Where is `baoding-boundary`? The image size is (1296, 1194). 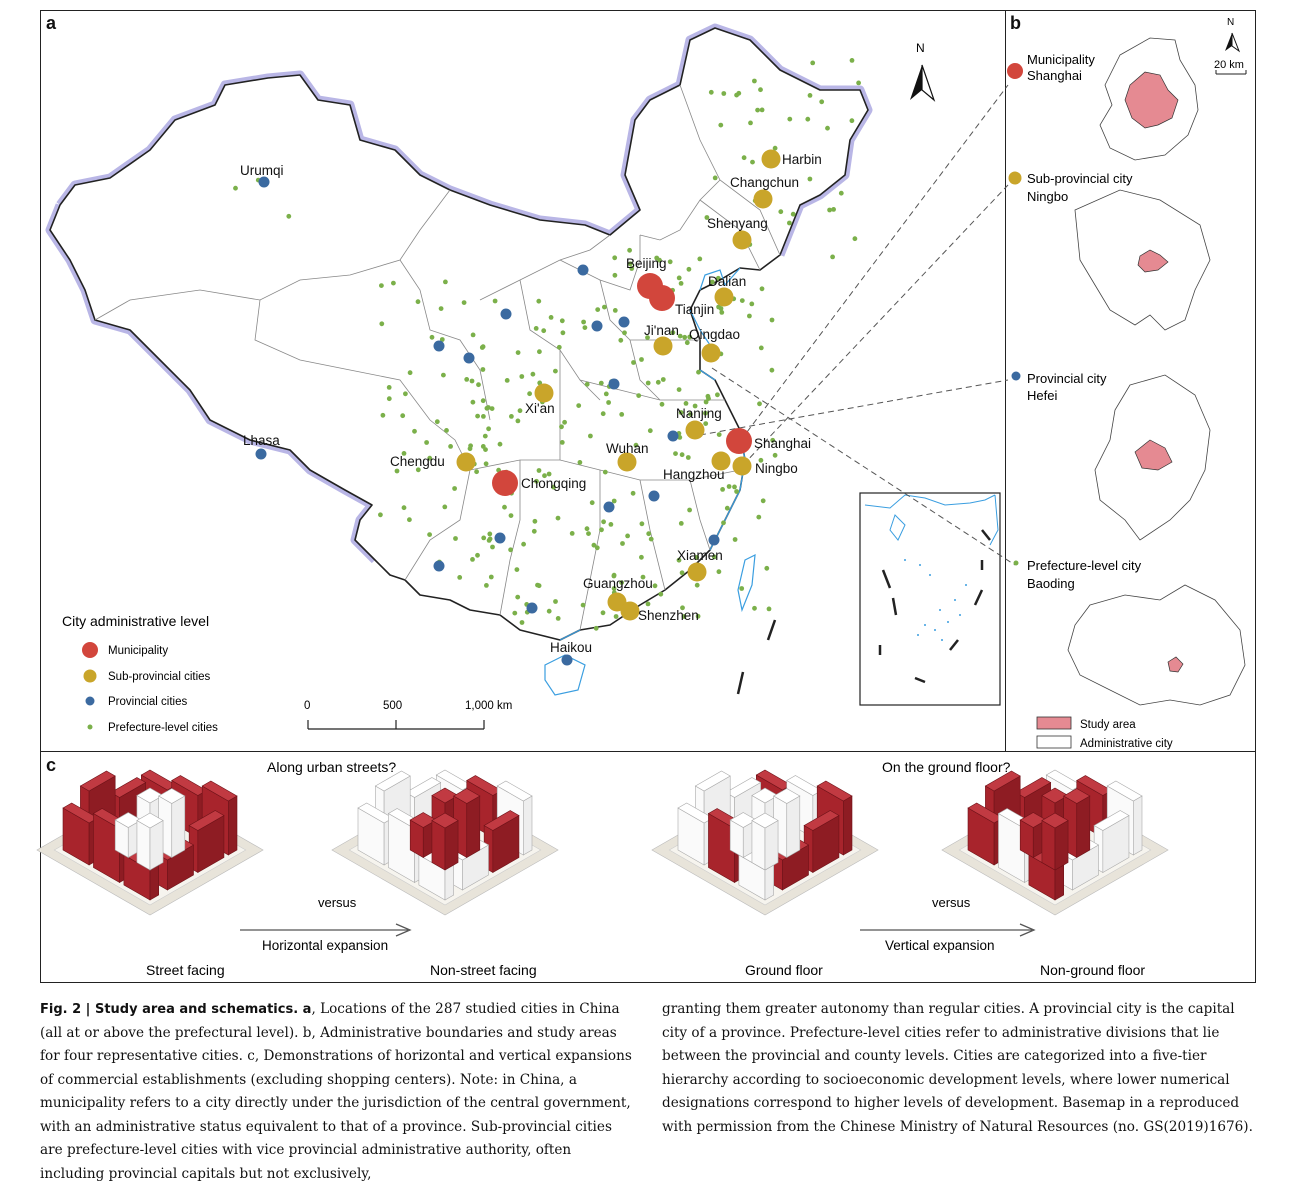
baoding-boundary is located at coordinates (1156, 645).